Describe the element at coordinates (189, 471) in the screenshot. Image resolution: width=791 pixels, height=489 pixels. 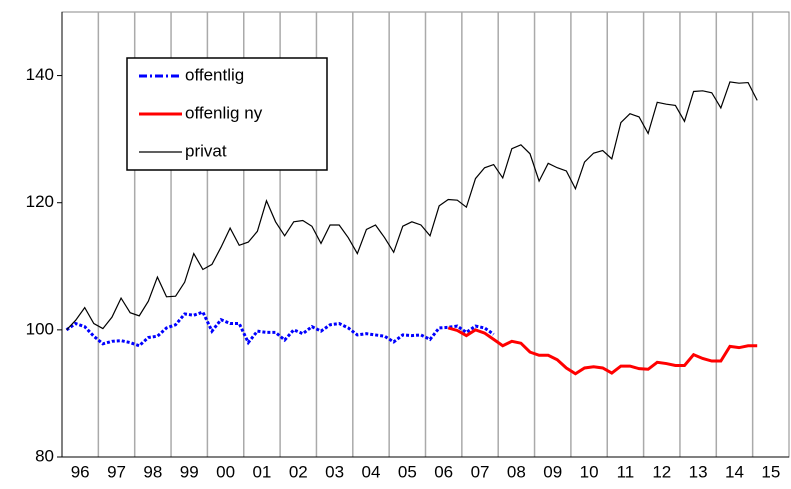
I see `x-tick-label: 99` at that location.